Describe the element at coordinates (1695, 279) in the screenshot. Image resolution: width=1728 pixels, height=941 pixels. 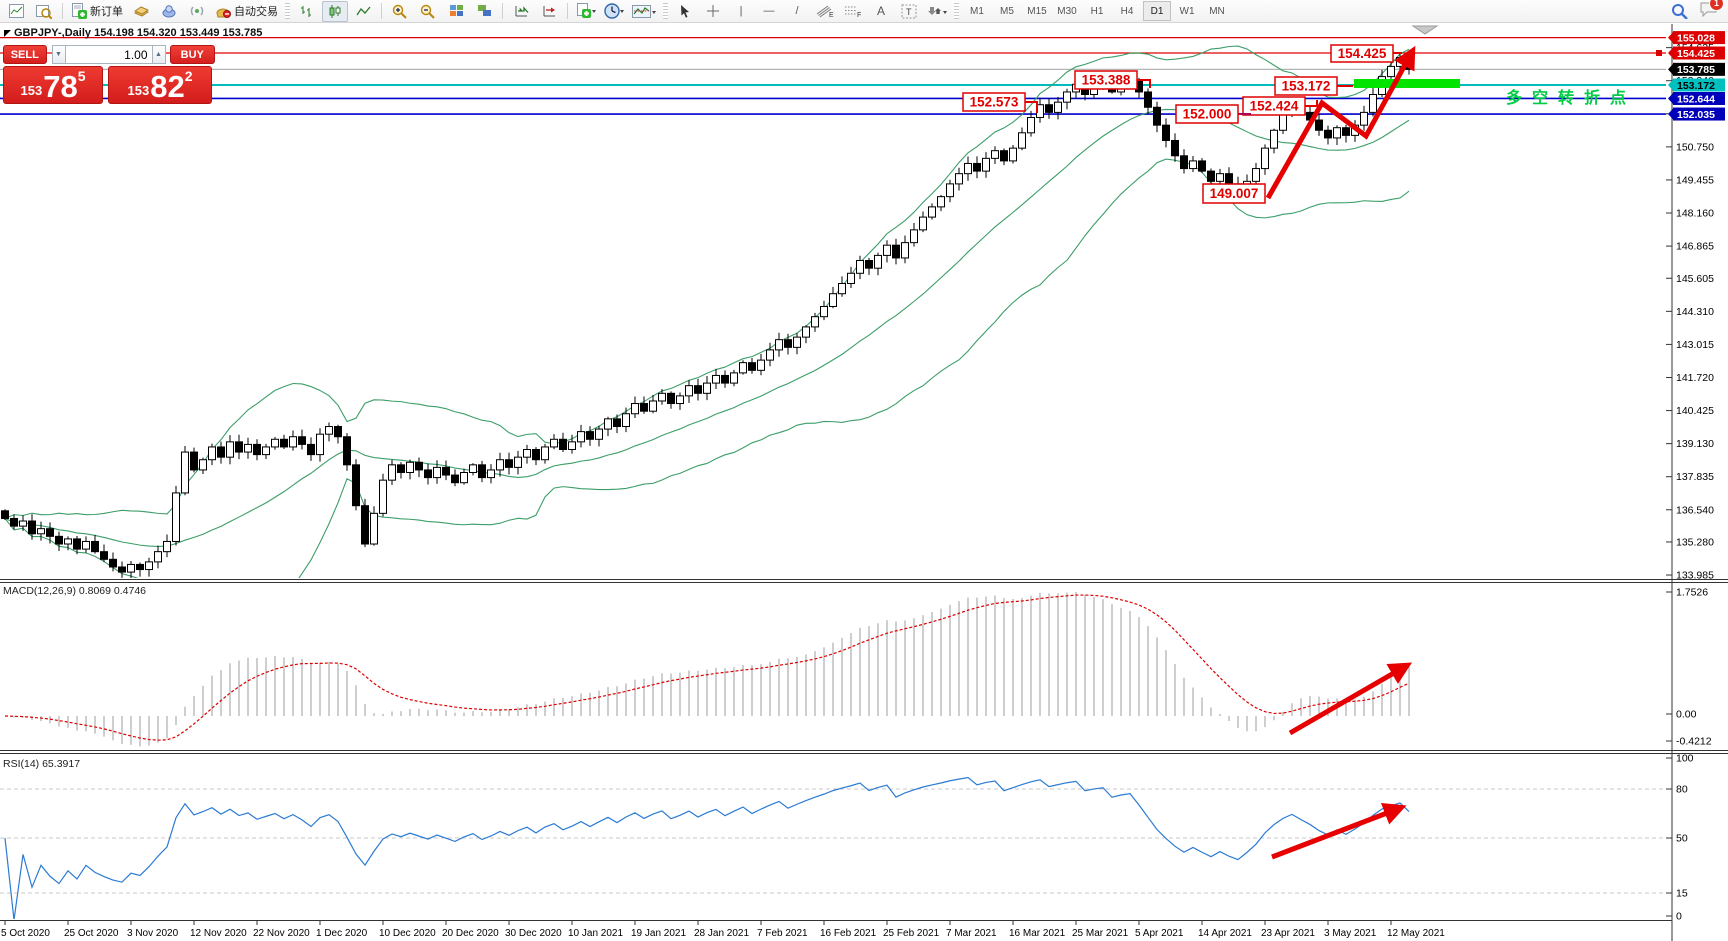
I see `svg-text: 145.605` at that location.